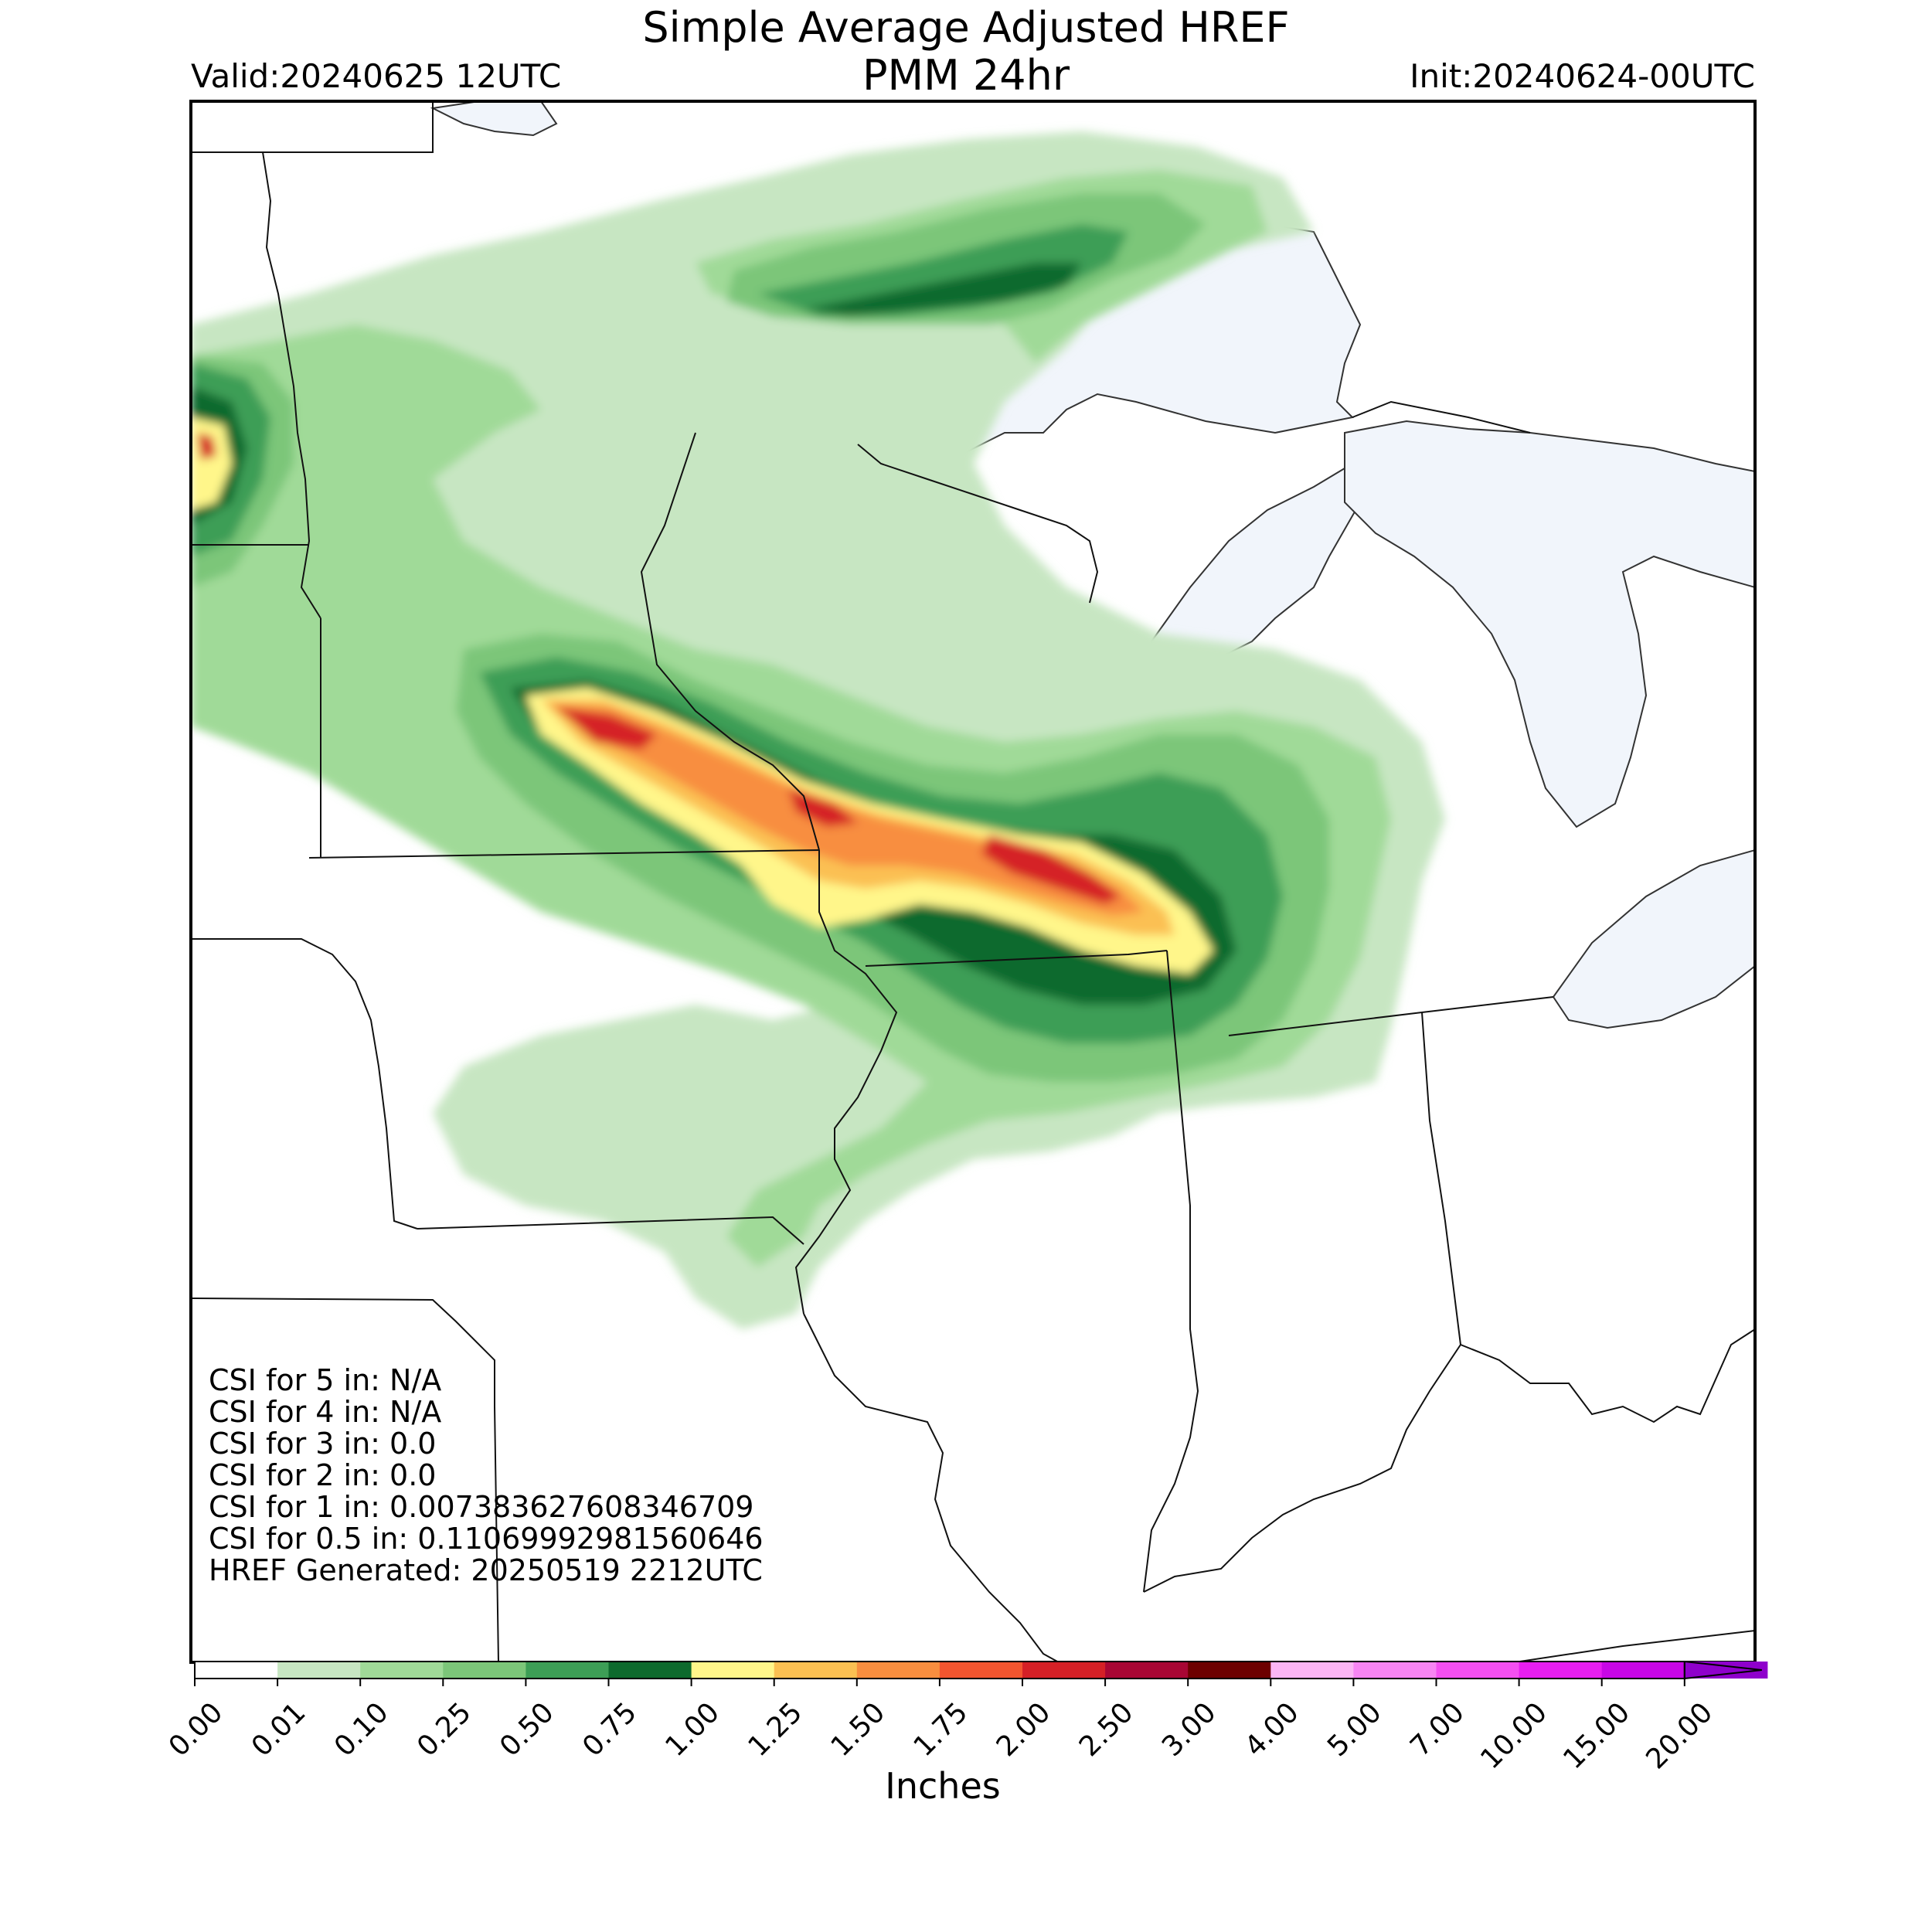 This screenshot has width=1932, height=1932. I want to click on colorbar-tick-label: 10.00, so click(1514, 1736).